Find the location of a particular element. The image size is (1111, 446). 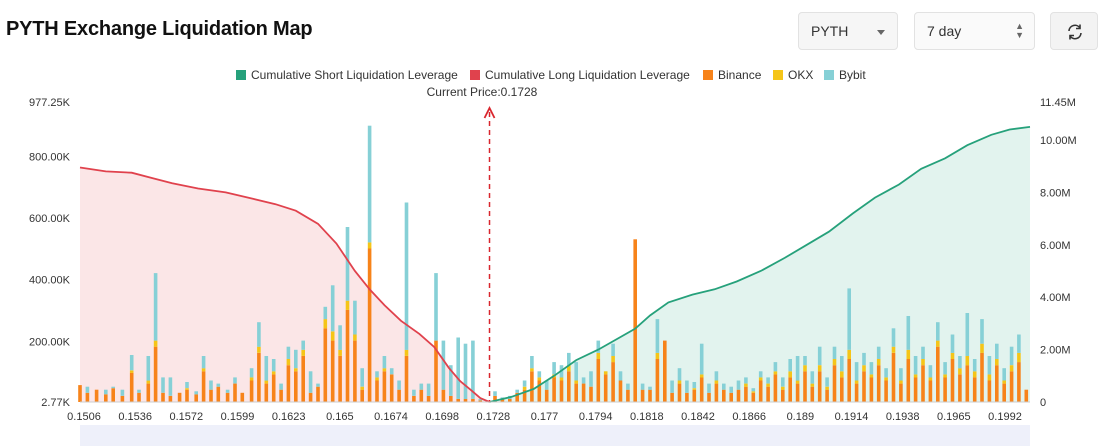

page-title: PYTH Exchange Liquidation Map is located at coordinates (159, 29).